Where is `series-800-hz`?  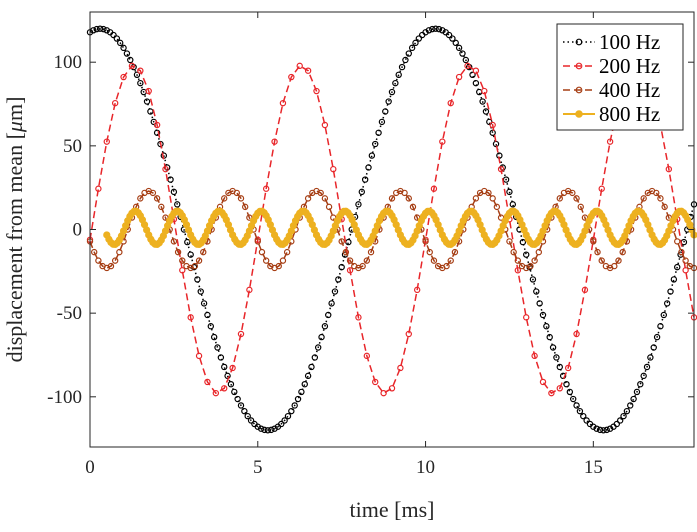
series-800-hz is located at coordinates (400, 228).